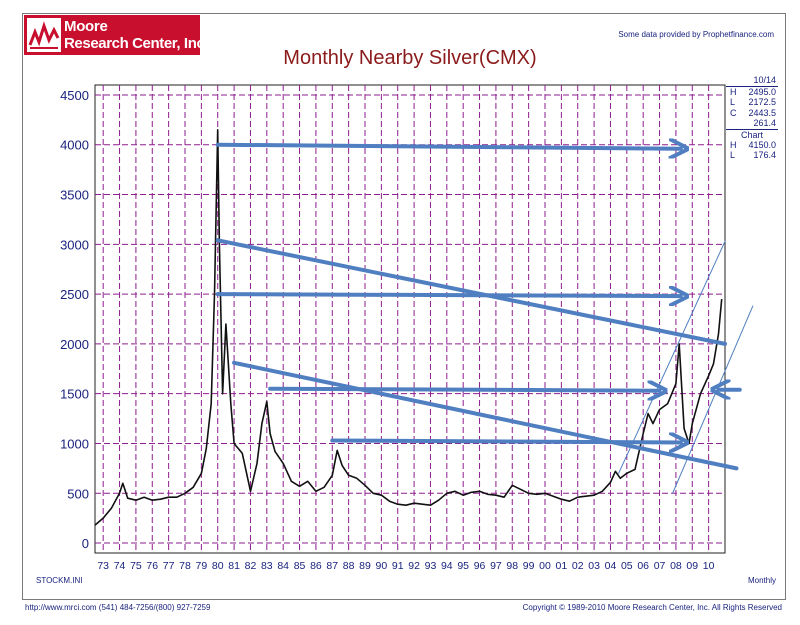 The width and height of the screenshot is (800, 625). What do you see at coordinates (762, 102) in the screenshot?
I see `summary-value: 2172.5` at bounding box center [762, 102].